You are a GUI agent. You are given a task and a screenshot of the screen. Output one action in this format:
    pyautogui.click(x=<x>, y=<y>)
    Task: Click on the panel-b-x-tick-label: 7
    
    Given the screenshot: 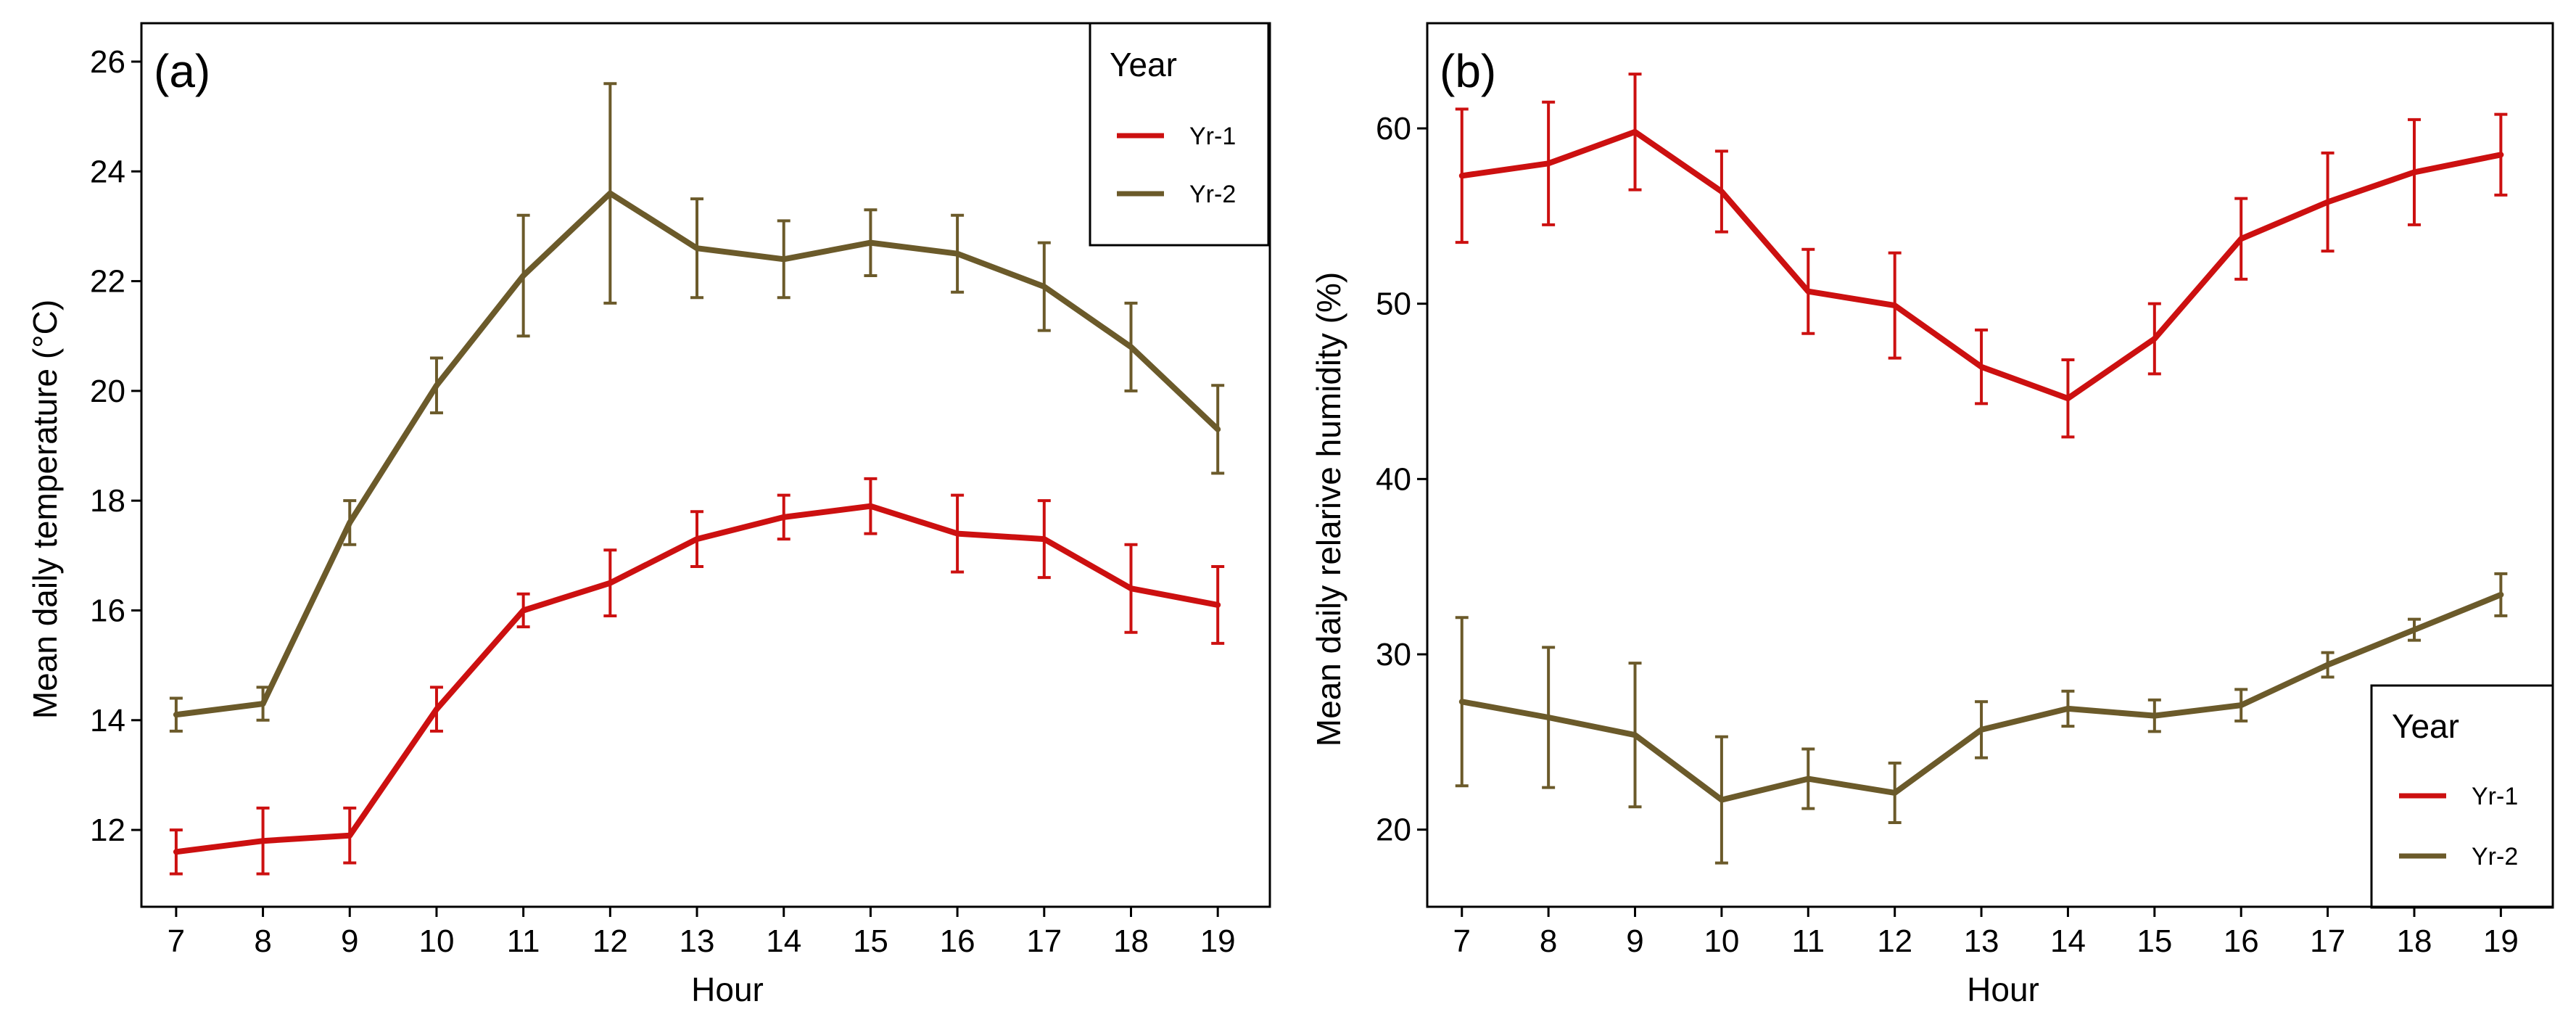 What is the action you would take?
    pyautogui.click(x=1462, y=941)
    